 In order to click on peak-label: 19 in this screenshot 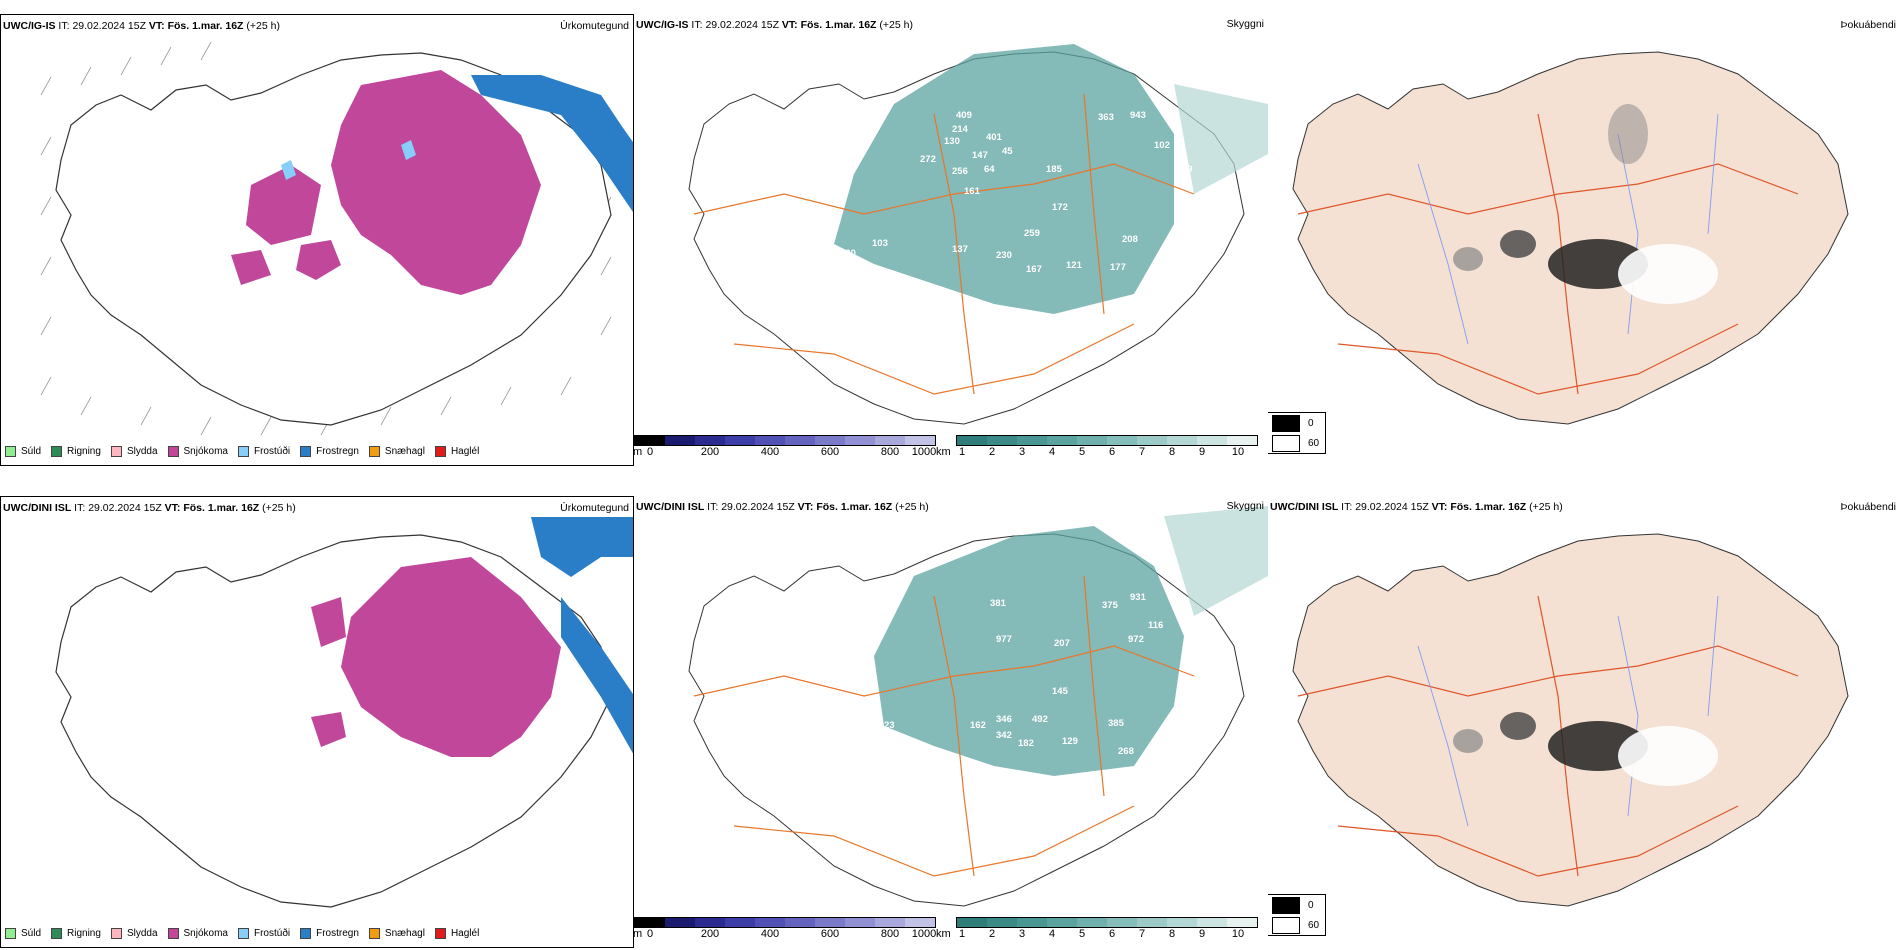, I will do `click(1187, 169)`.